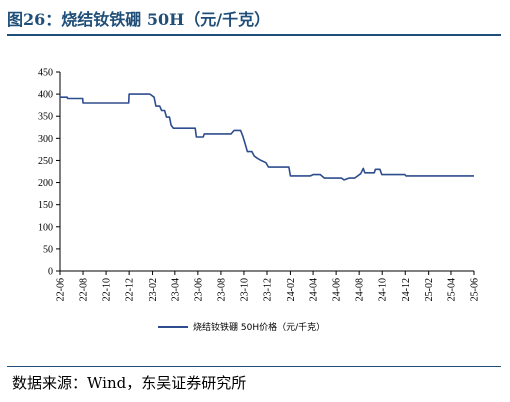  Describe the element at coordinates (45, 95) in the screenshot. I see `y-tick-label: 400` at that location.